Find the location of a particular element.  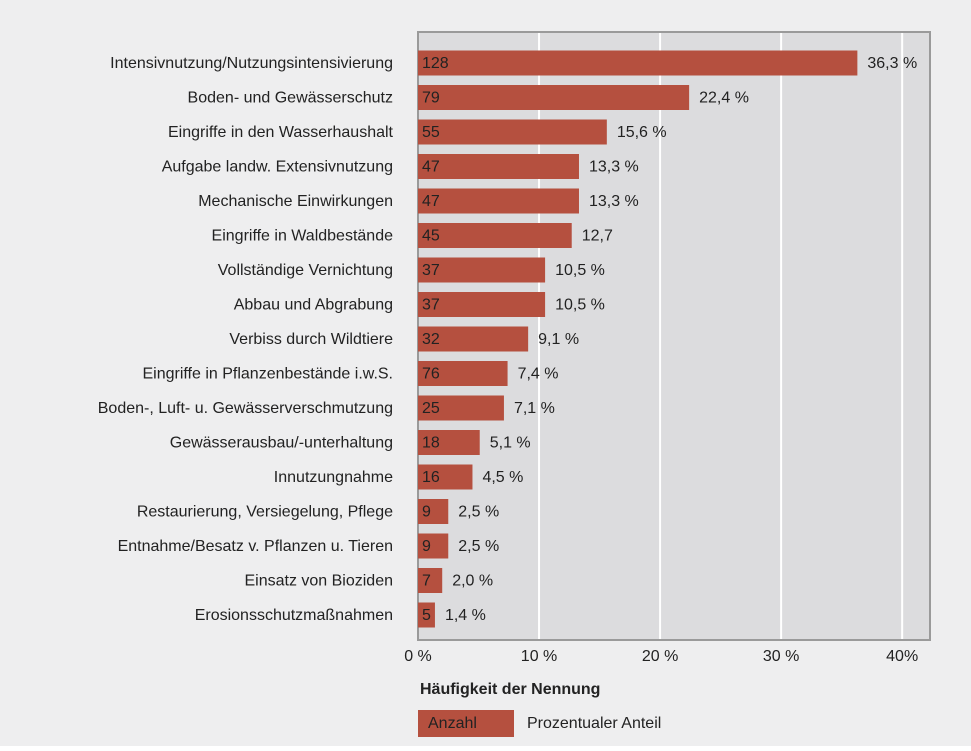

x-tick-label: 10 % is located at coordinates (539, 656).